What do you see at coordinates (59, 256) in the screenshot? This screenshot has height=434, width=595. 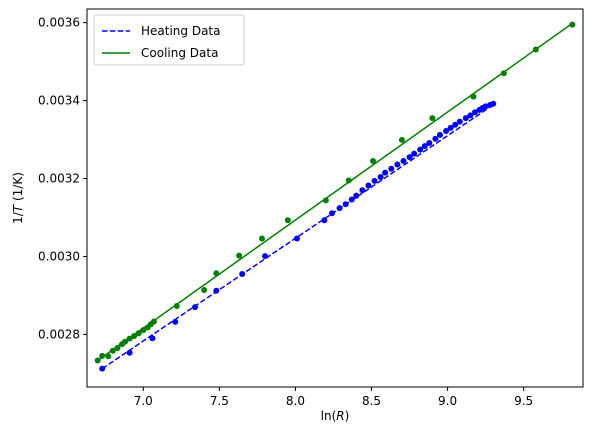 I see `y-tick-label: 0.0030` at bounding box center [59, 256].